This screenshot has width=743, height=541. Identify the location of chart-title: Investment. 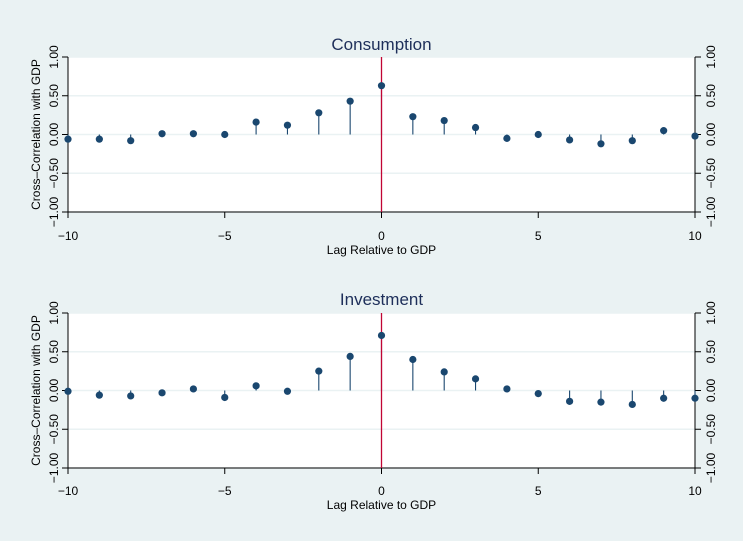
(381, 299).